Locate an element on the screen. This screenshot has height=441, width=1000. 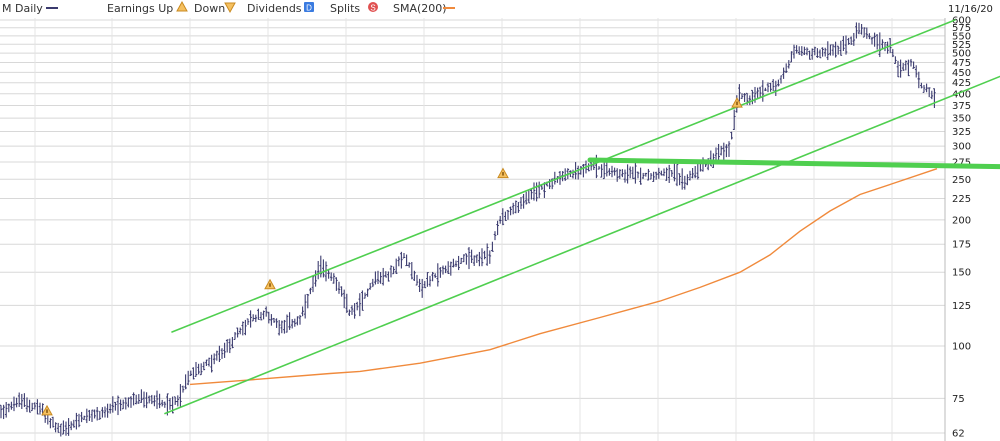
y-tick-125: 125 is located at coordinates (961, 306).